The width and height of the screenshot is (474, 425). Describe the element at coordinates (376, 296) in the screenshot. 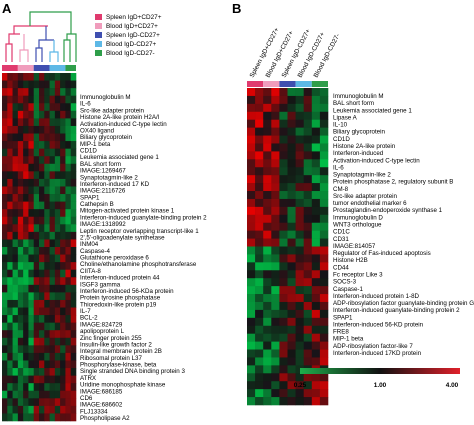

I see `gene-label: Interferon-induced protein 1-8D` at that location.